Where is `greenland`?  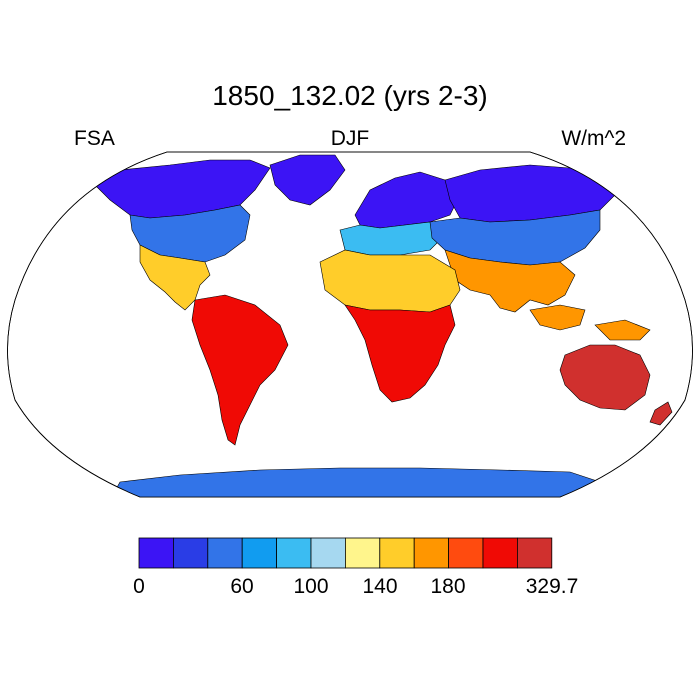 greenland is located at coordinates (307, 180).